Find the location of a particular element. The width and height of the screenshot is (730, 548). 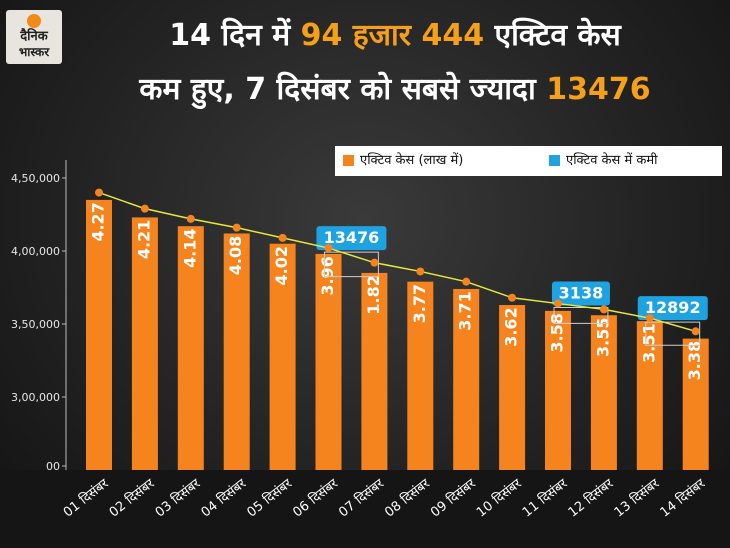

bar-value-label: 3.77 is located at coordinates (419, 303).